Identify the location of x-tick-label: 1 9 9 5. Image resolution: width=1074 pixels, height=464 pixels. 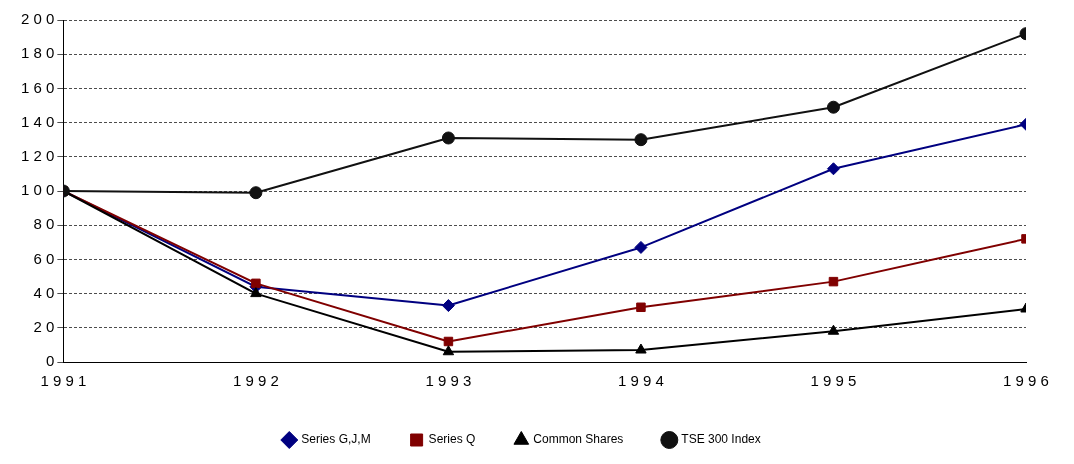
(833, 381).